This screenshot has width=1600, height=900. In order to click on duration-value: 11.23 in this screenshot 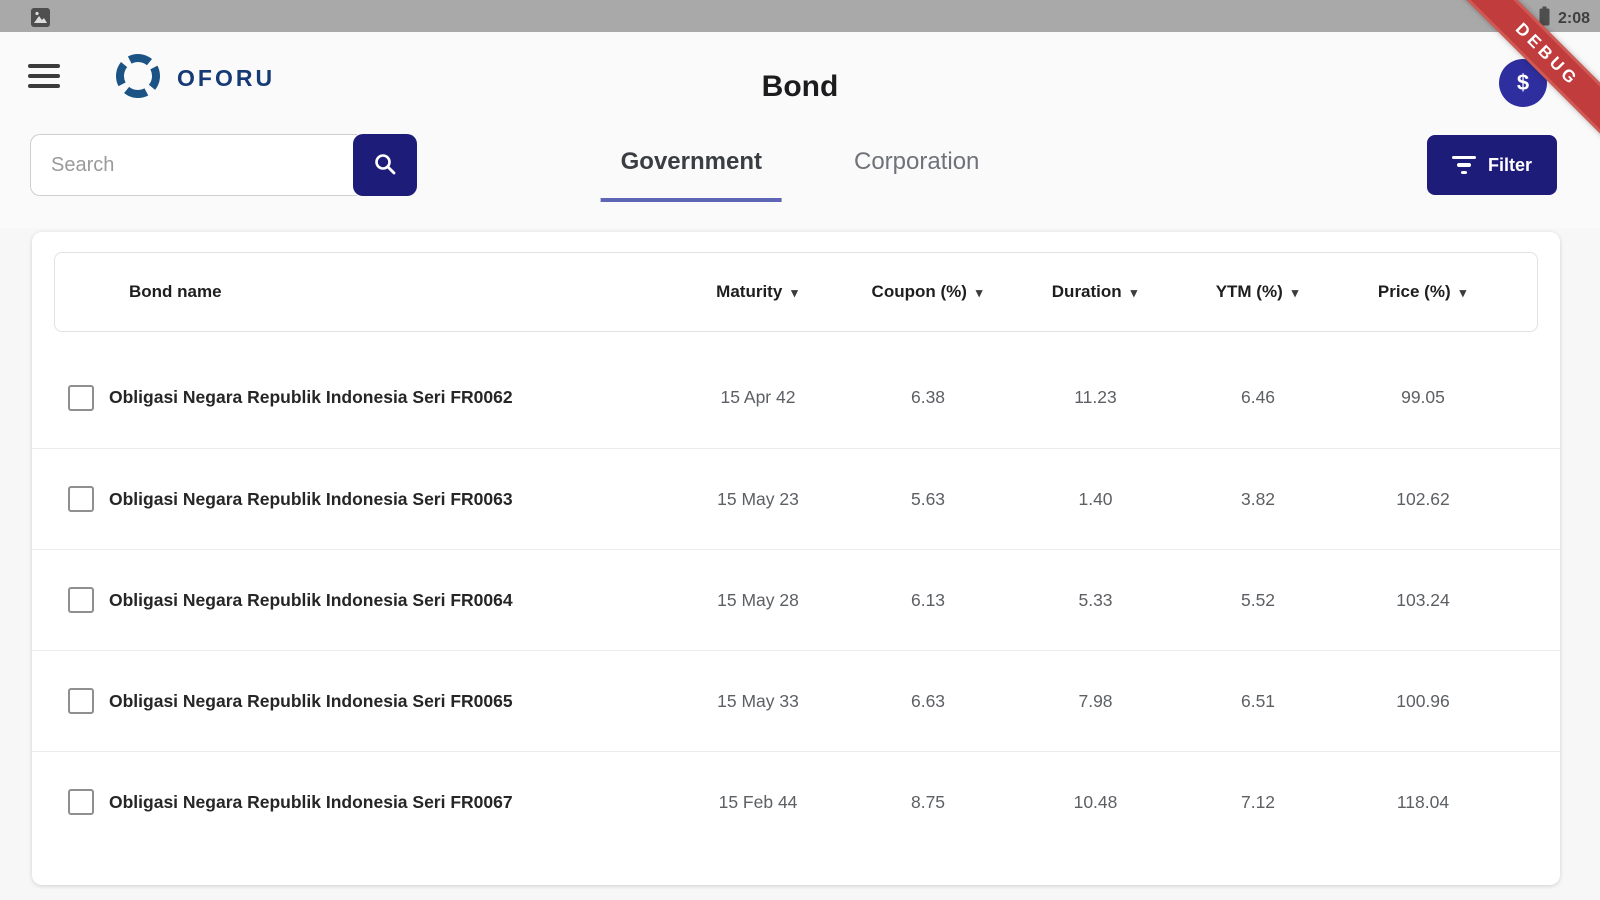, I will do `click(1095, 397)`.